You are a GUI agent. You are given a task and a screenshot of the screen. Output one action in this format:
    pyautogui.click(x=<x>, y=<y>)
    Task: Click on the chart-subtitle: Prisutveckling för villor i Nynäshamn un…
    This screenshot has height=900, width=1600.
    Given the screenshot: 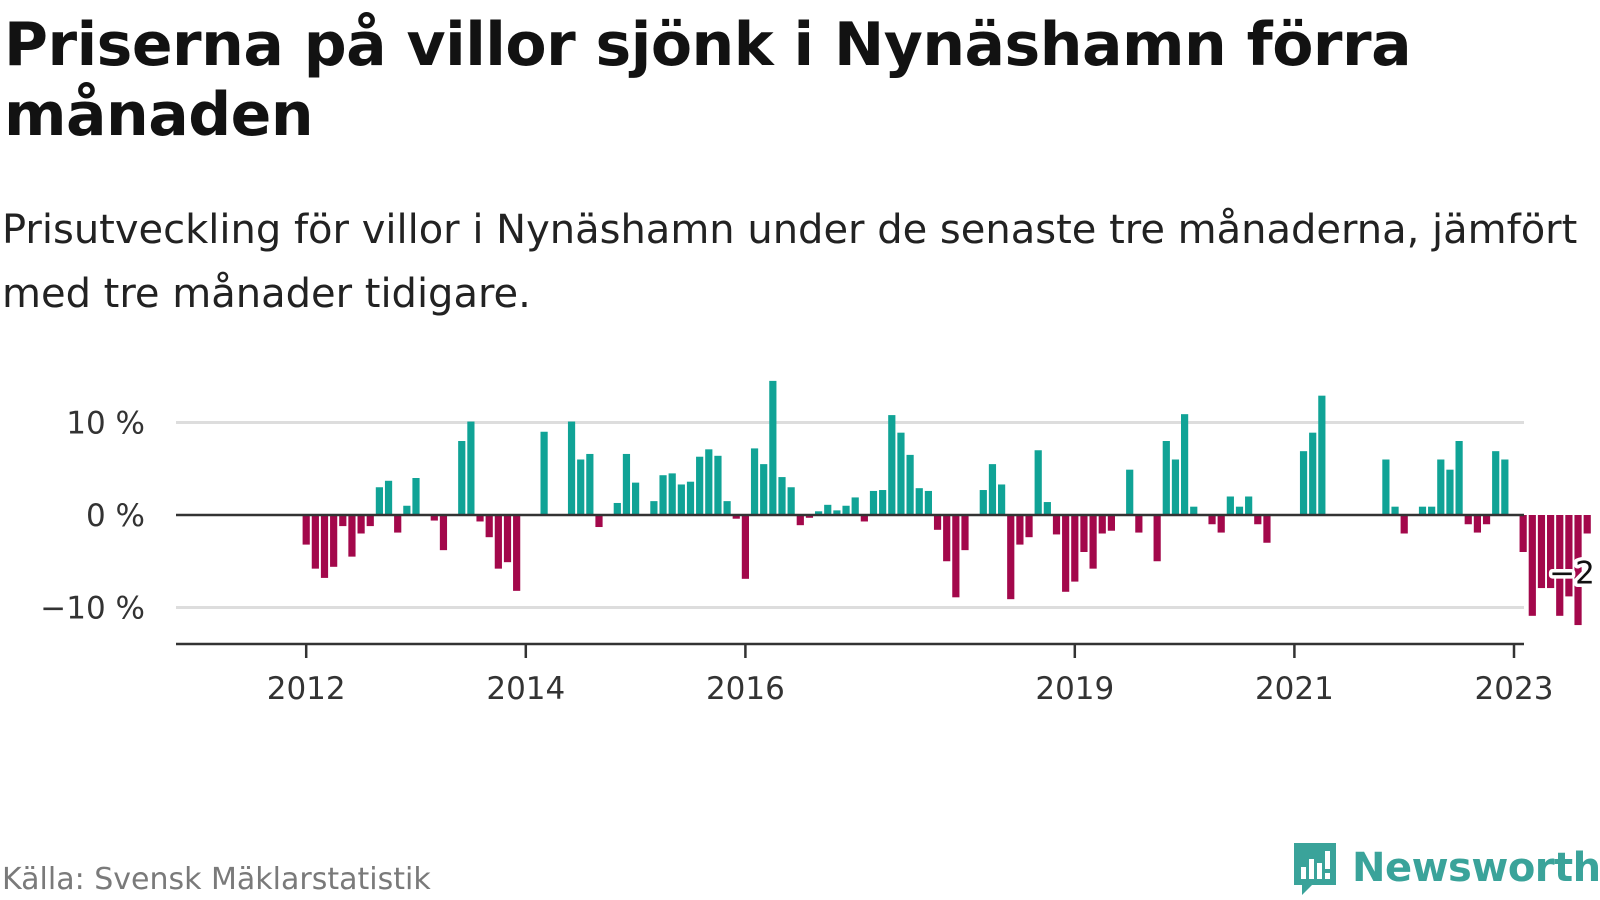 What is the action you would take?
    pyautogui.click(x=790, y=262)
    